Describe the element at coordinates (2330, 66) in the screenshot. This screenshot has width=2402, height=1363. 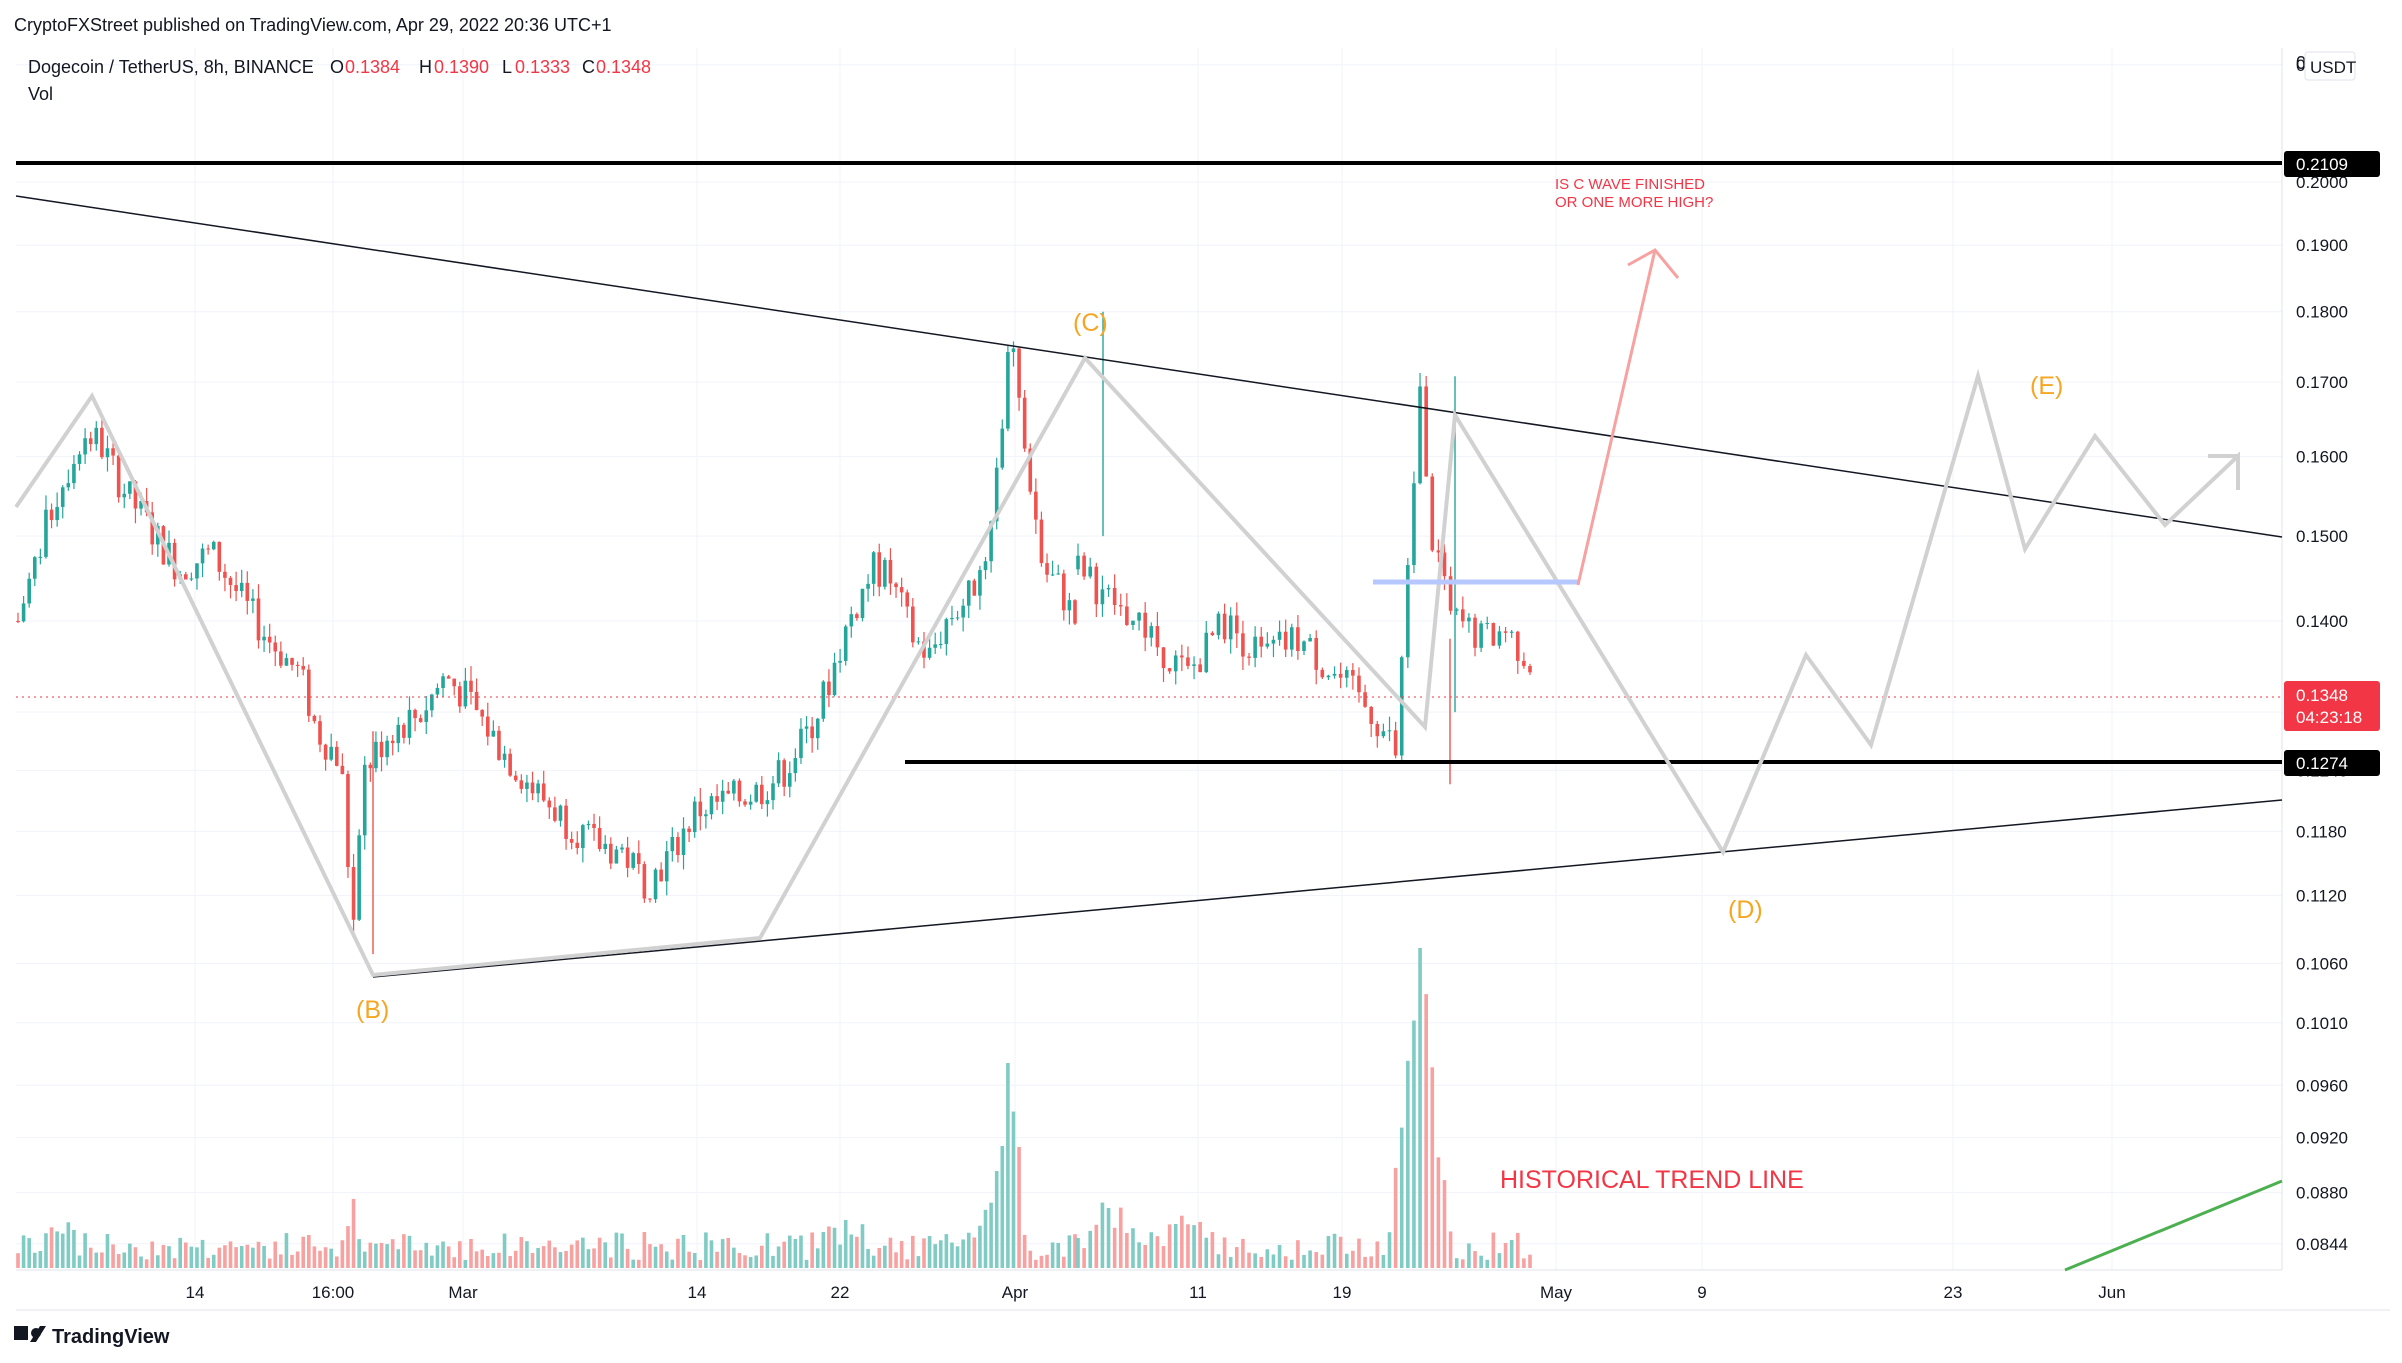
I see `currency-box` at that location.